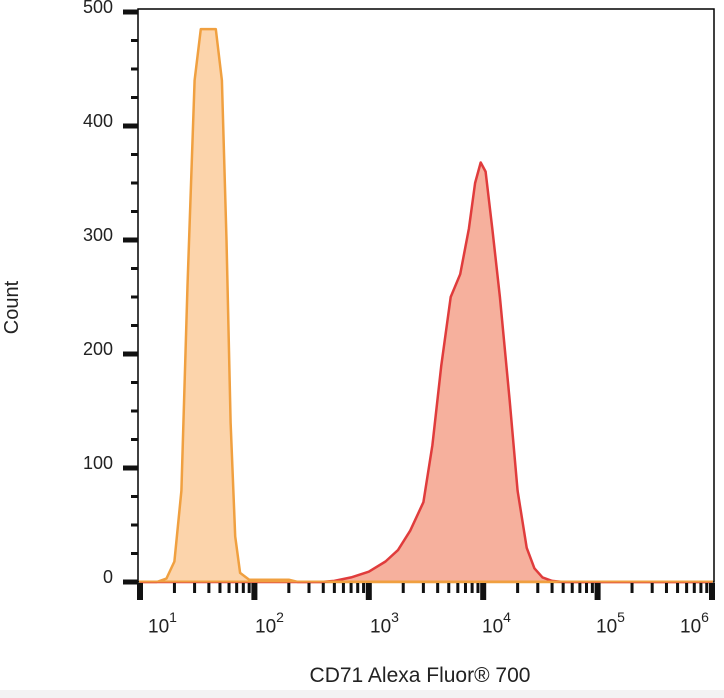 This screenshot has width=724, height=698. I want to click on x-tick-label: 10³, so click(384, 623).